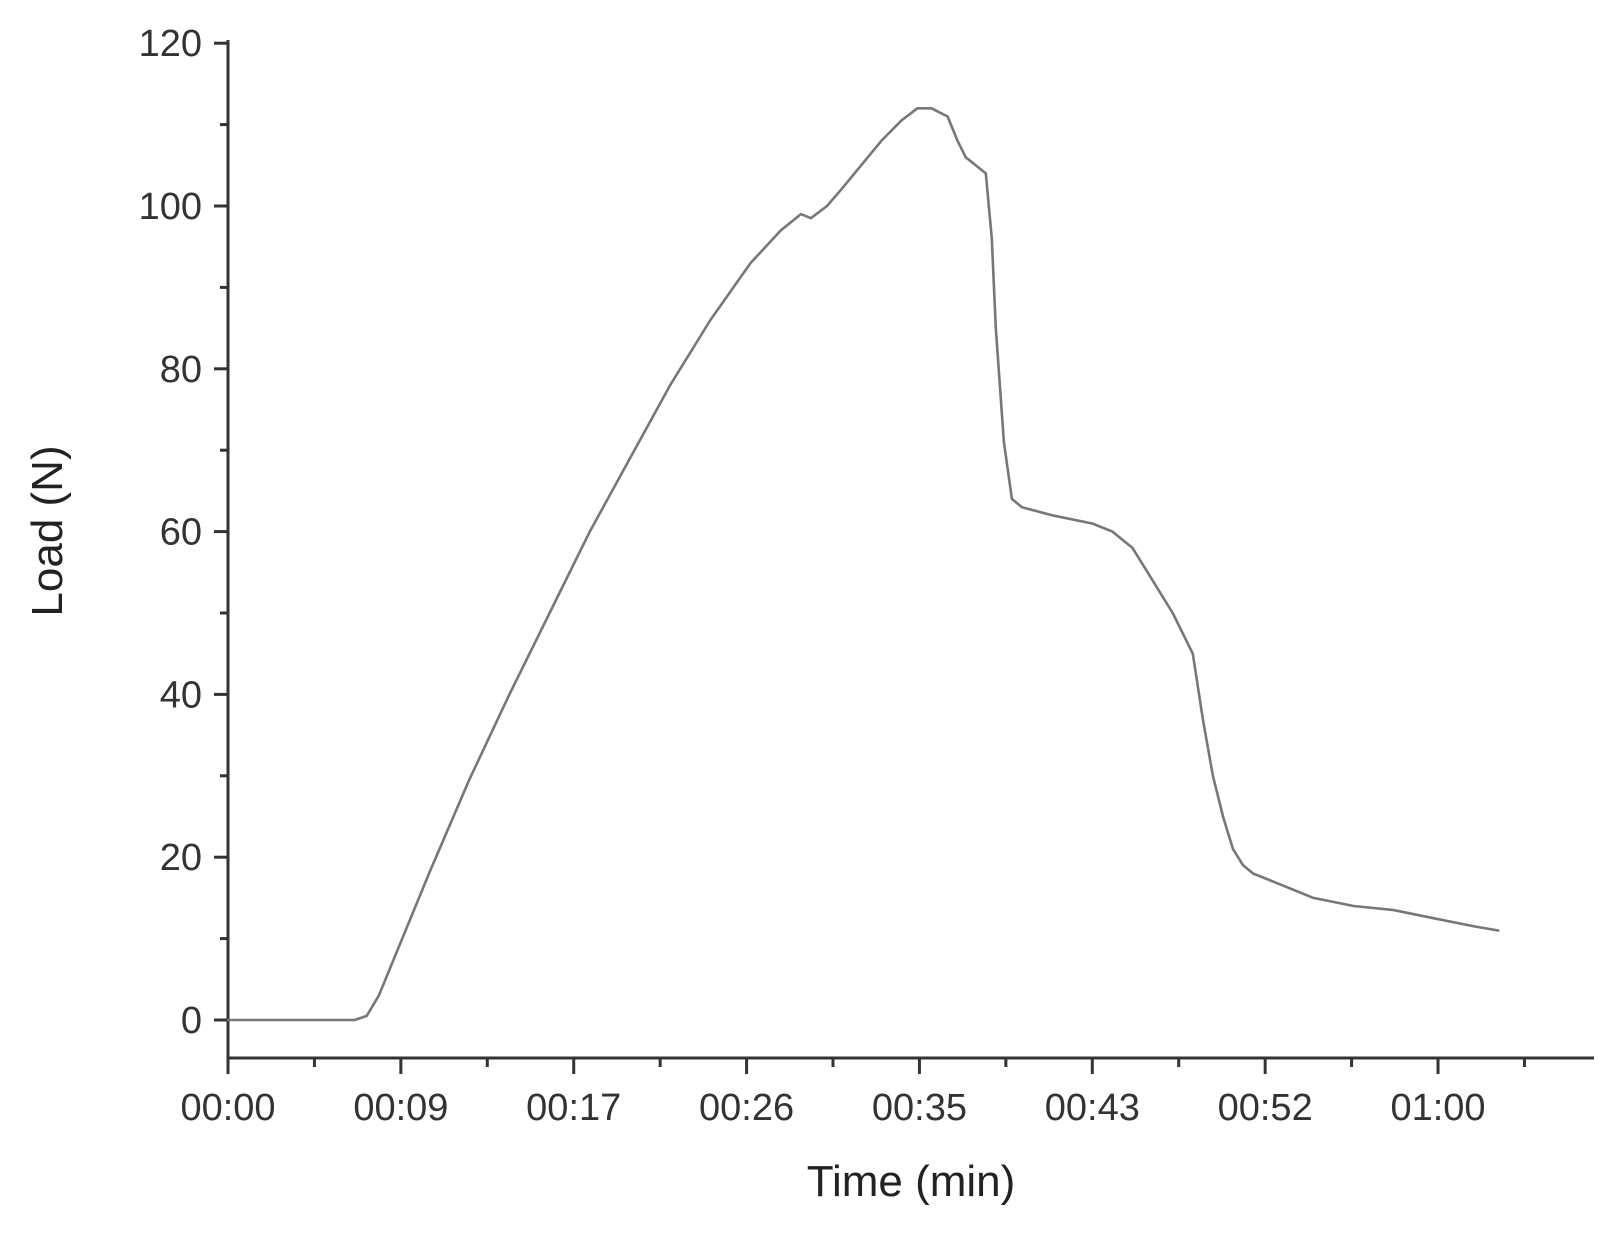 The width and height of the screenshot is (1610, 1239). Describe the element at coordinates (919, 1108) in the screenshot. I see `x-tick-label: 00:35` at that location.